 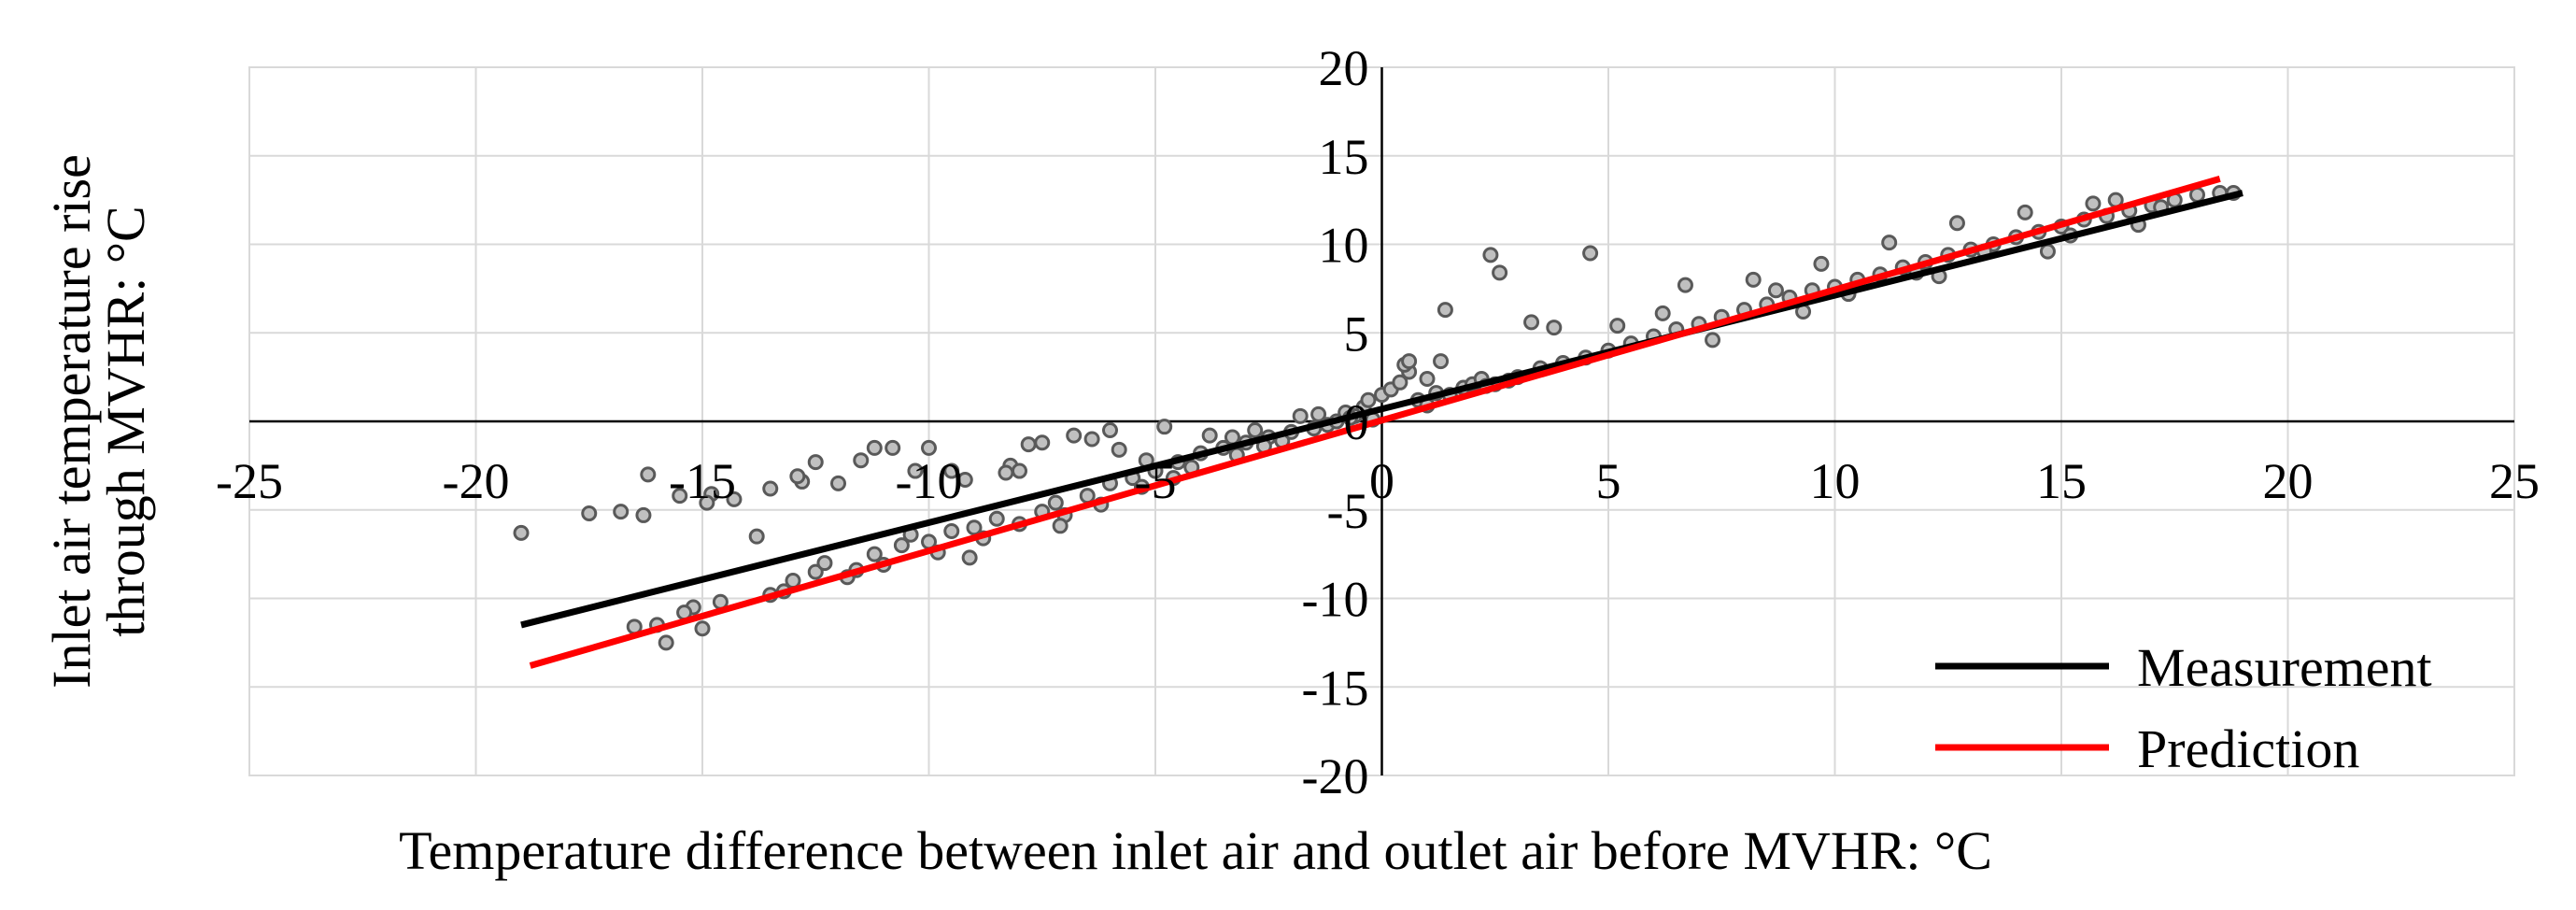 I want to click on y-tick-label: 5, so click(x=1356, y=334).